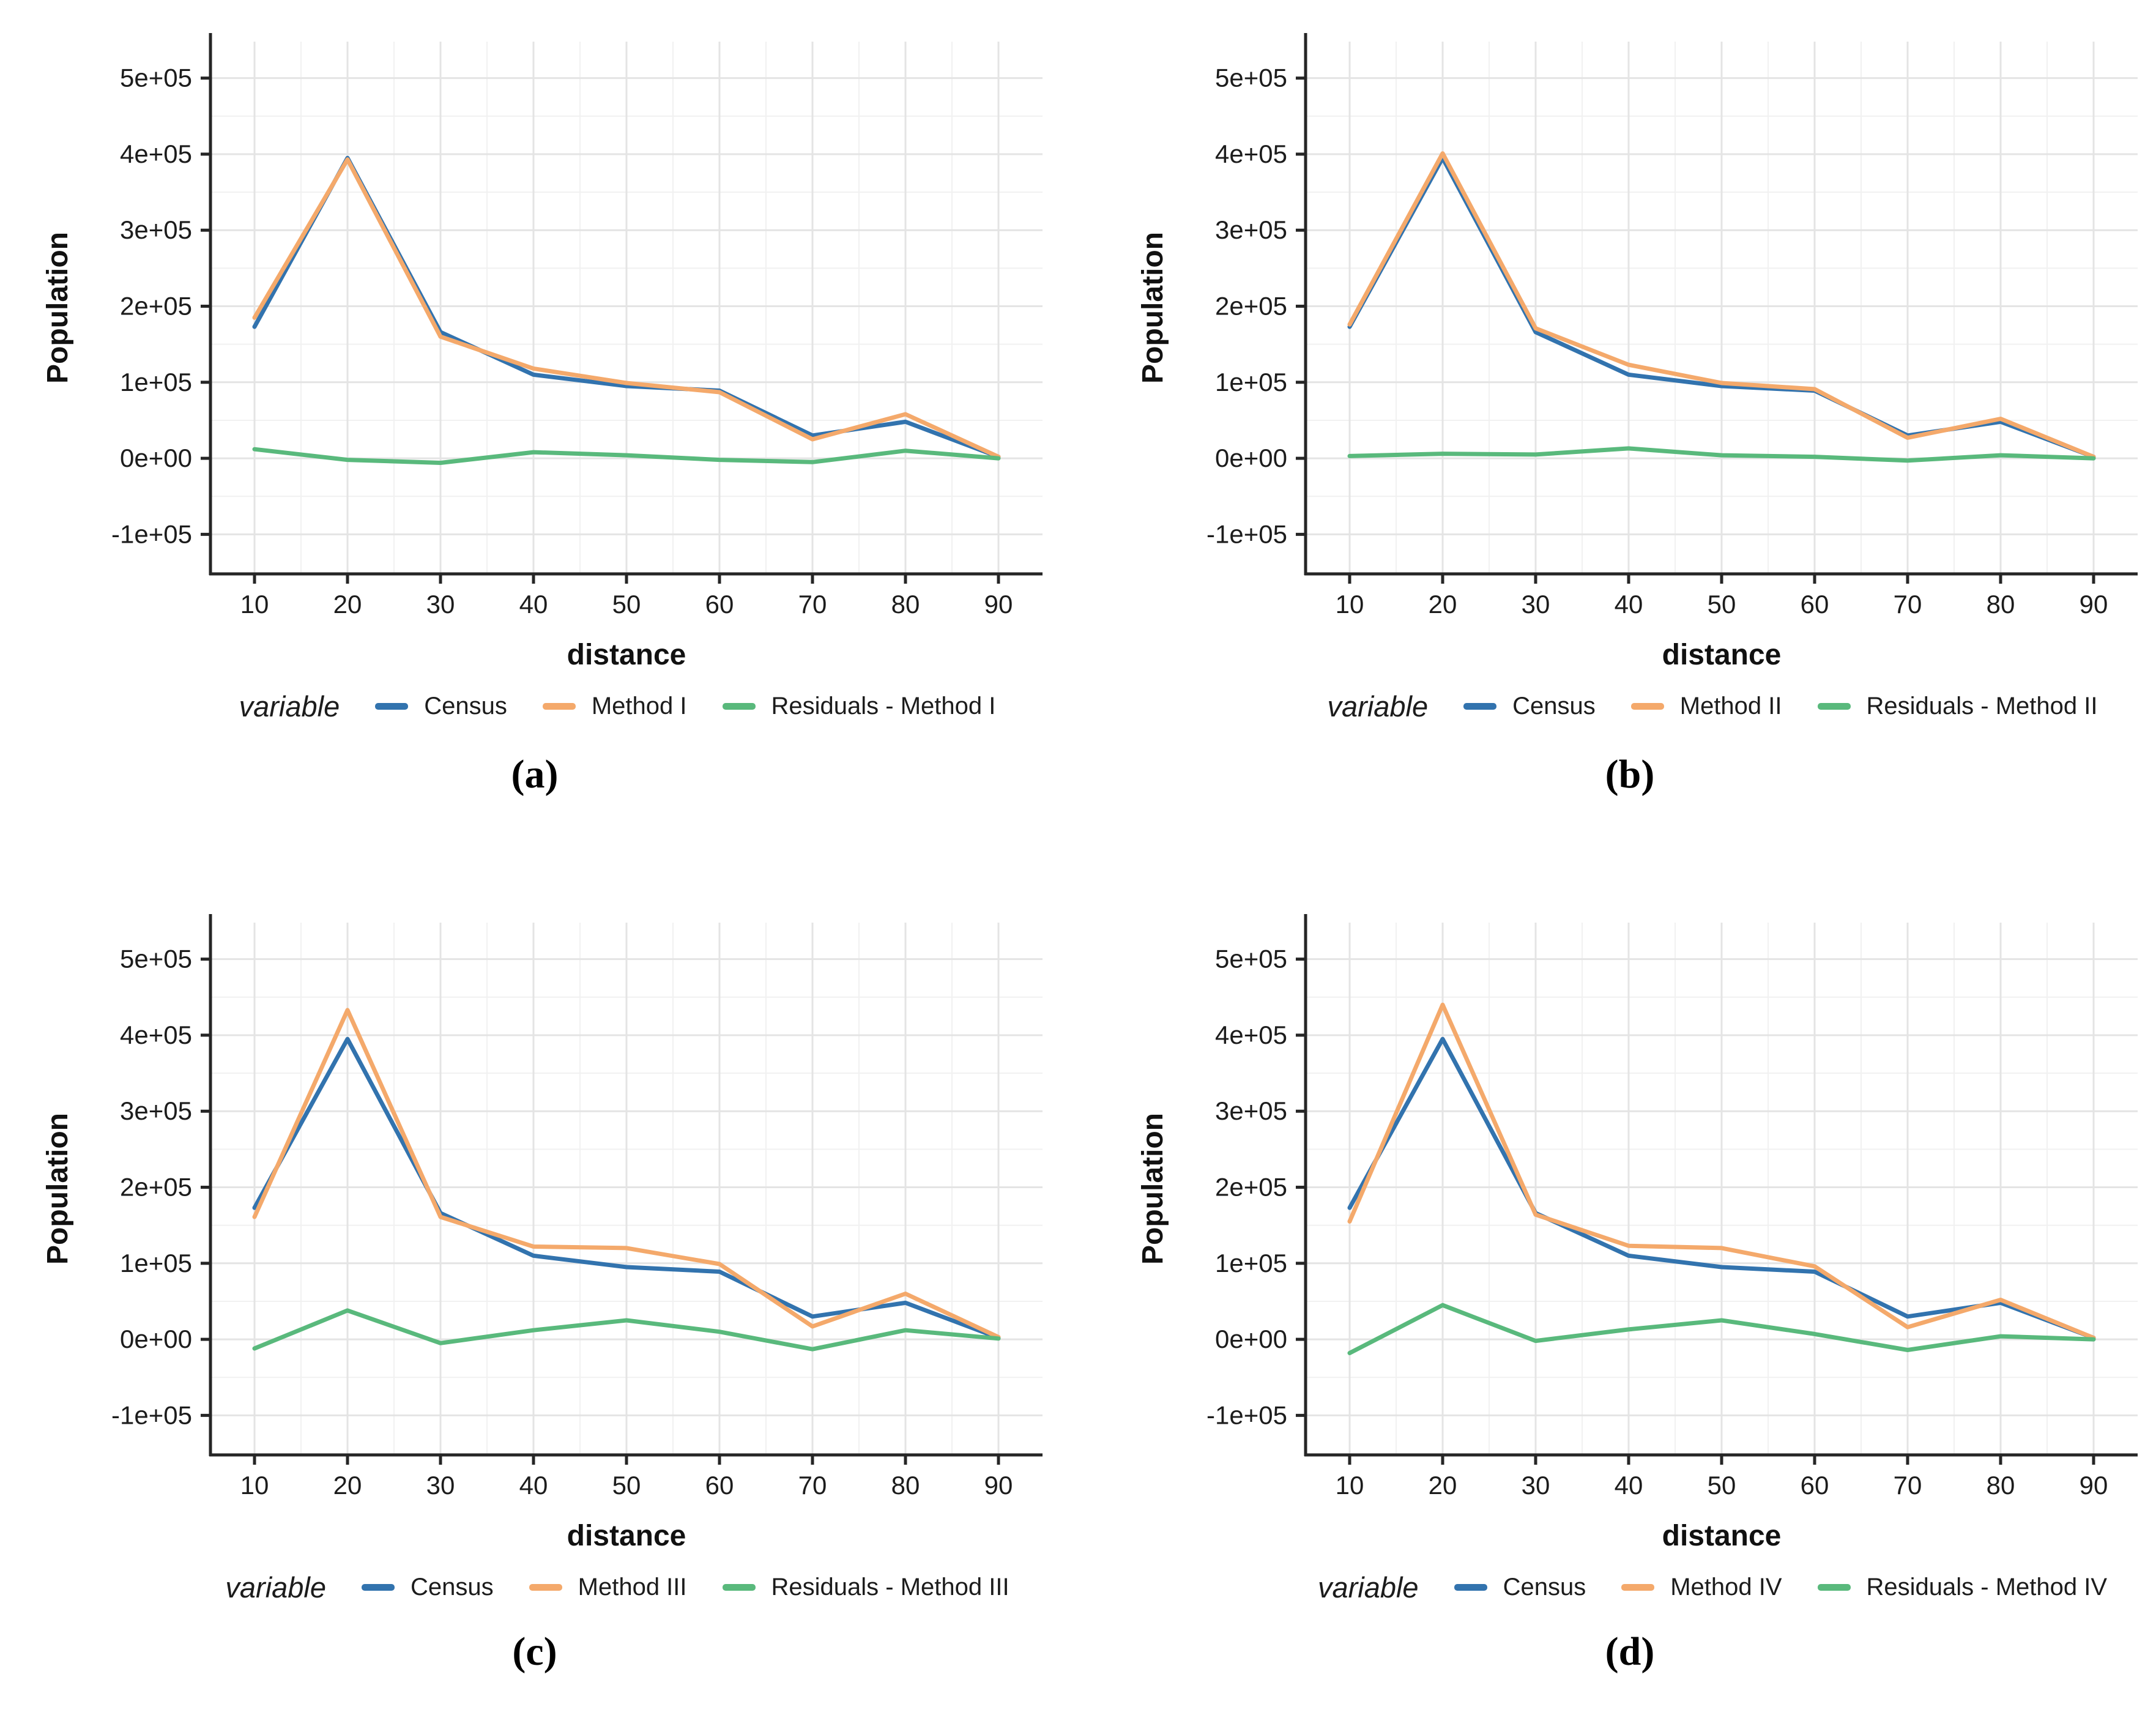 The height and width of the screenshot is (1718, 2156). I want to click on legend-item-residuals: Residuals - Method II, so click(1957, 706).